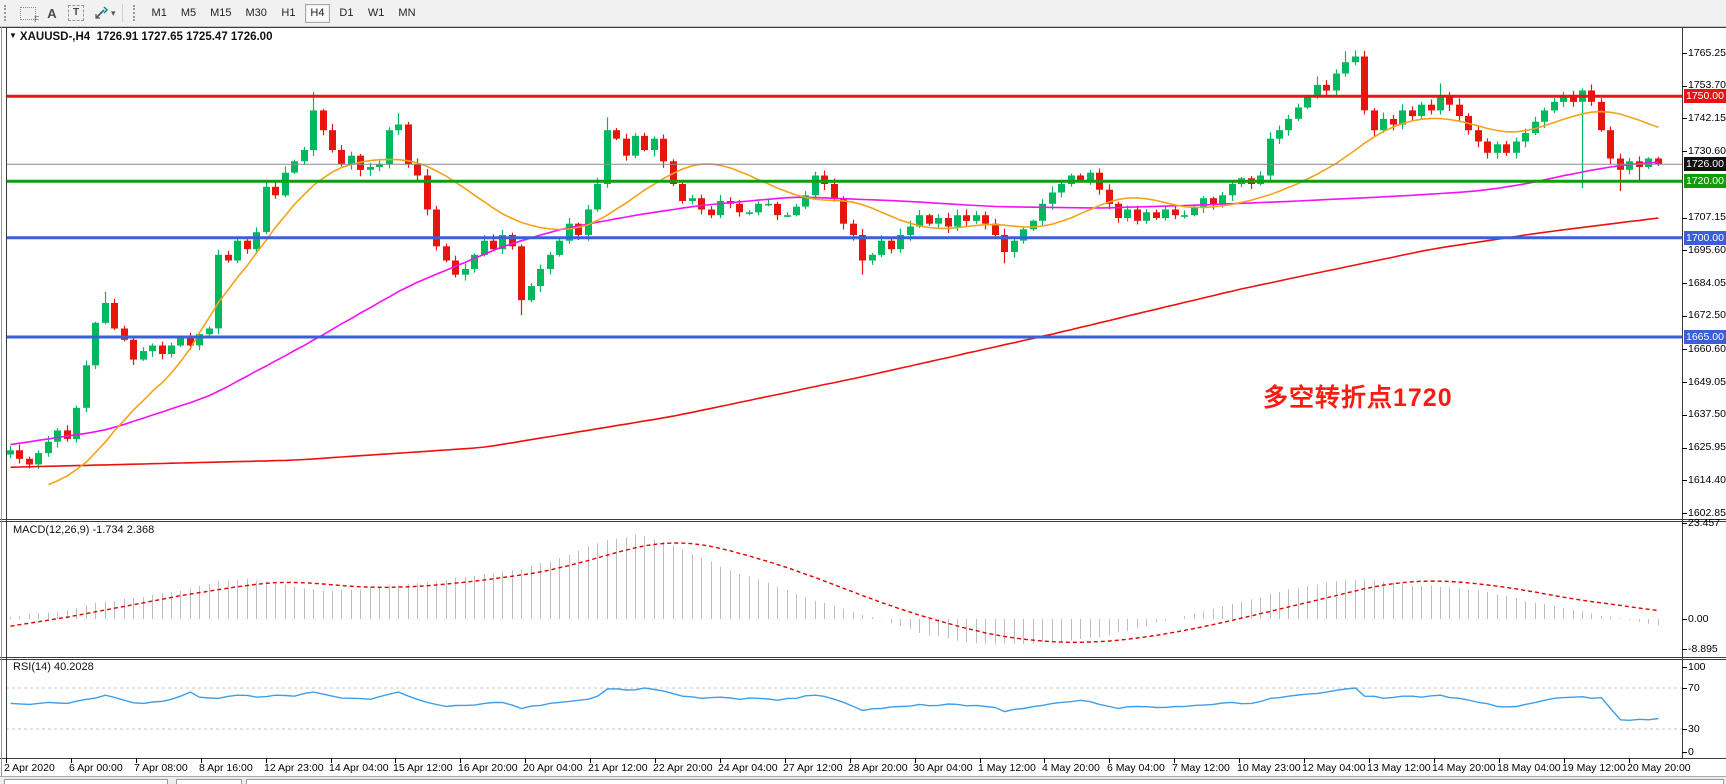 The width and height of the screenshot is (1726, 784). What do you see at coordinates (406, 13) in the screenshot?
I see `timeframe-button-mn: MN` at bounding box center [406, 13].